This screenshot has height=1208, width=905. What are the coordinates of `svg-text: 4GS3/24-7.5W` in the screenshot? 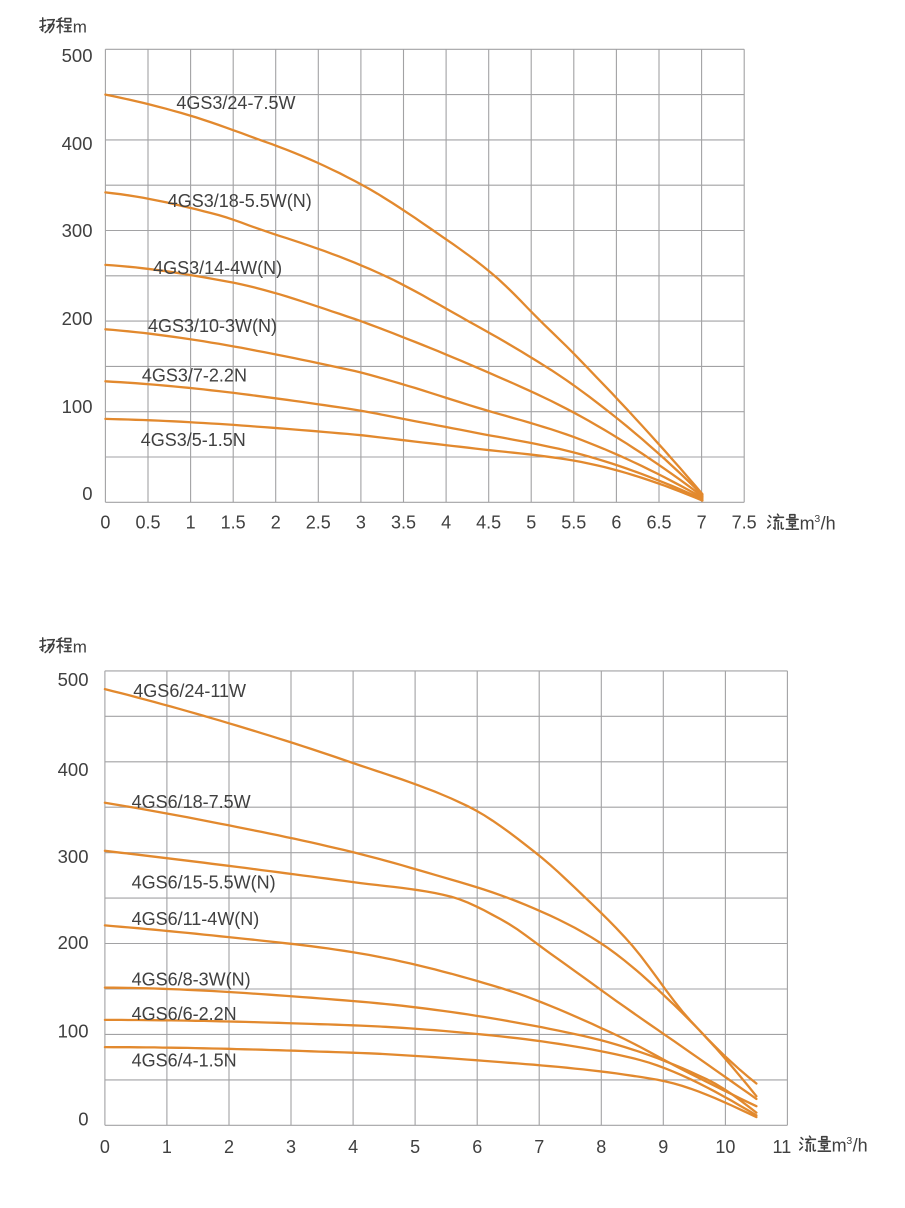 It's located at (235, 103).